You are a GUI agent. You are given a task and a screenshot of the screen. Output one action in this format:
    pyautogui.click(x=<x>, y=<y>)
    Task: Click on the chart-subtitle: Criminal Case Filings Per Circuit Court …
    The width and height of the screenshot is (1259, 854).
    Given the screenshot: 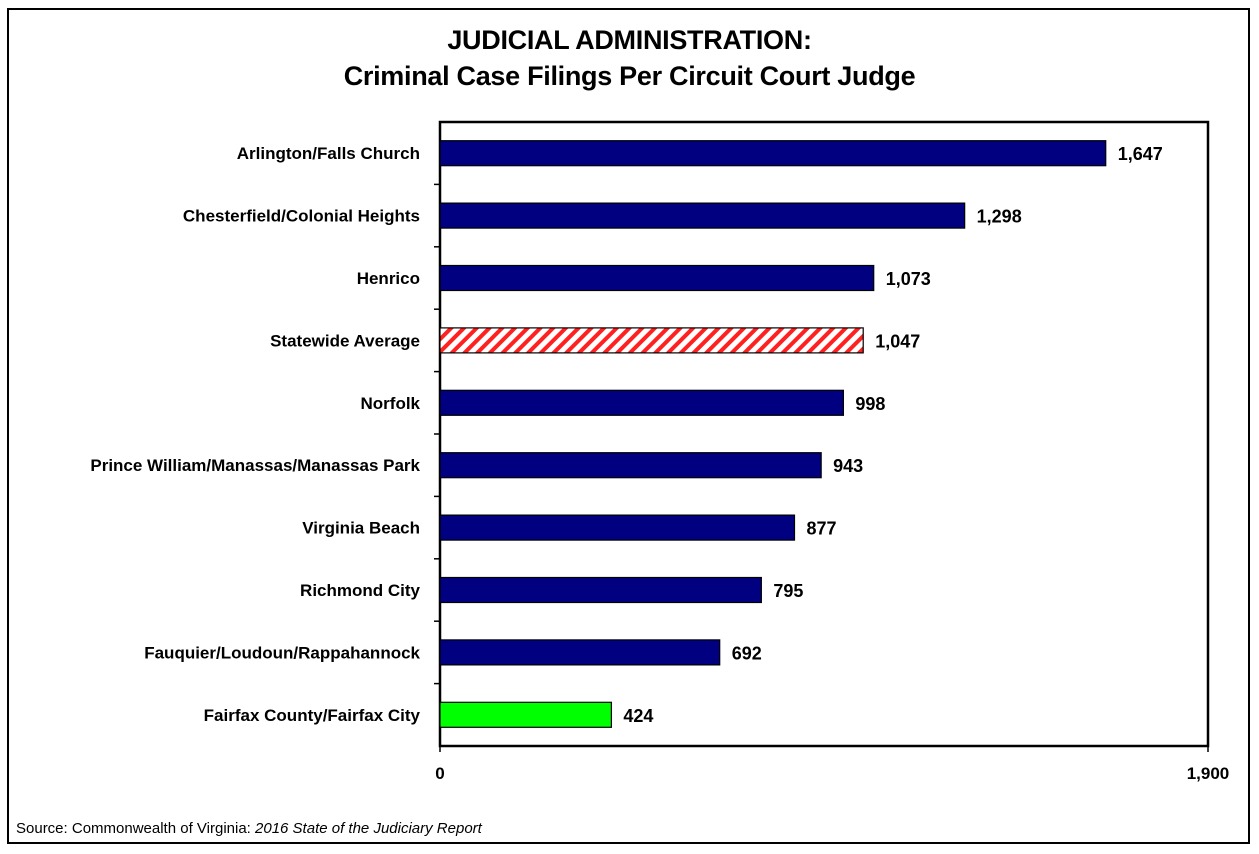 What is the action you would take?
    pyautogui.click(x=629, y=76)
    